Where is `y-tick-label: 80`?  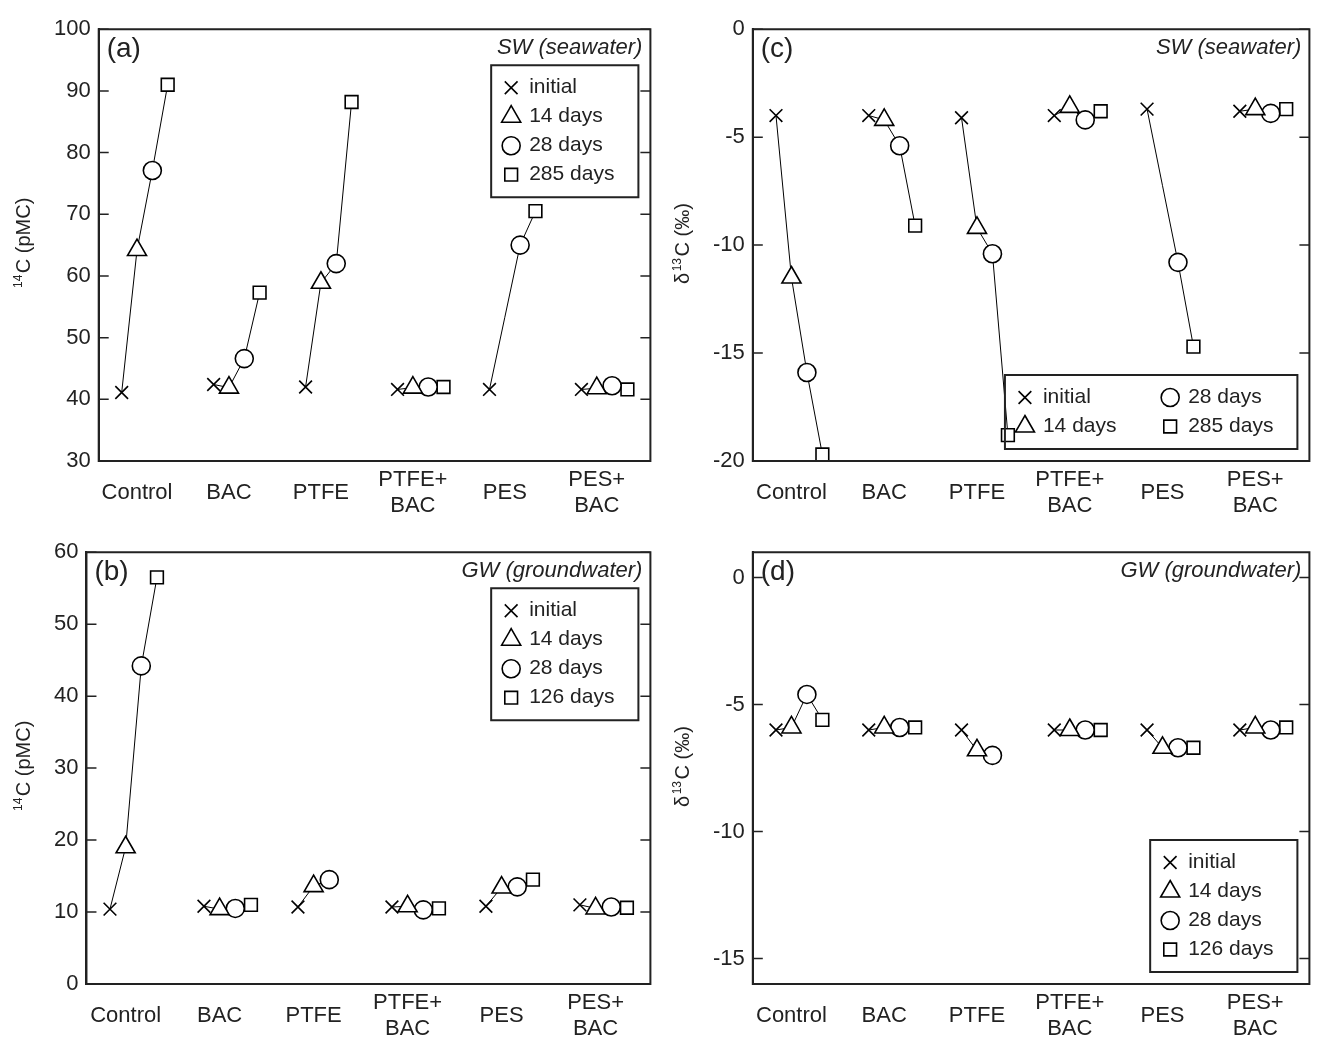
y-tick-label: 80 is located at coordinates (78, 151).